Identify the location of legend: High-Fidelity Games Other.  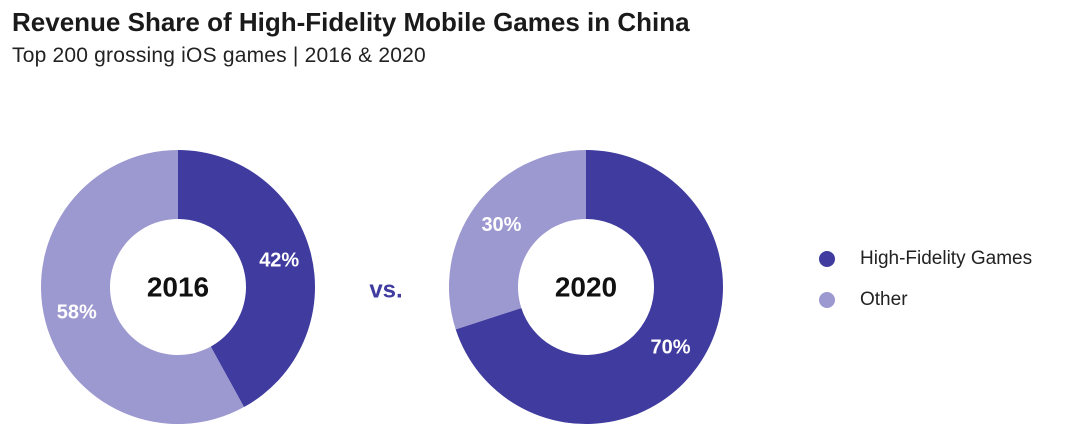
(925, 279).